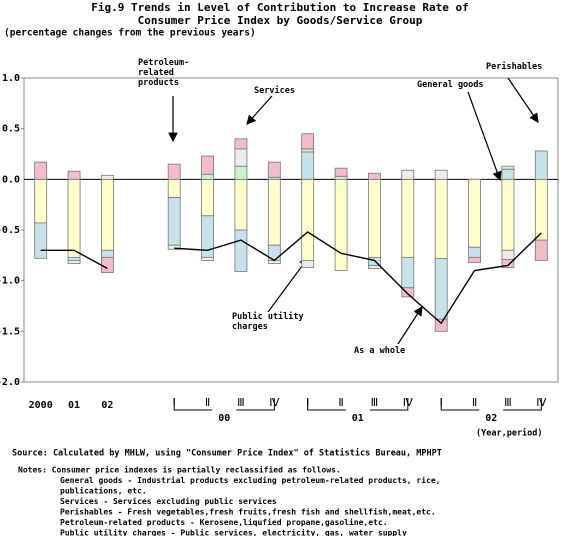  I want to click on y-tick-label: -1.5, so click(10, 331).